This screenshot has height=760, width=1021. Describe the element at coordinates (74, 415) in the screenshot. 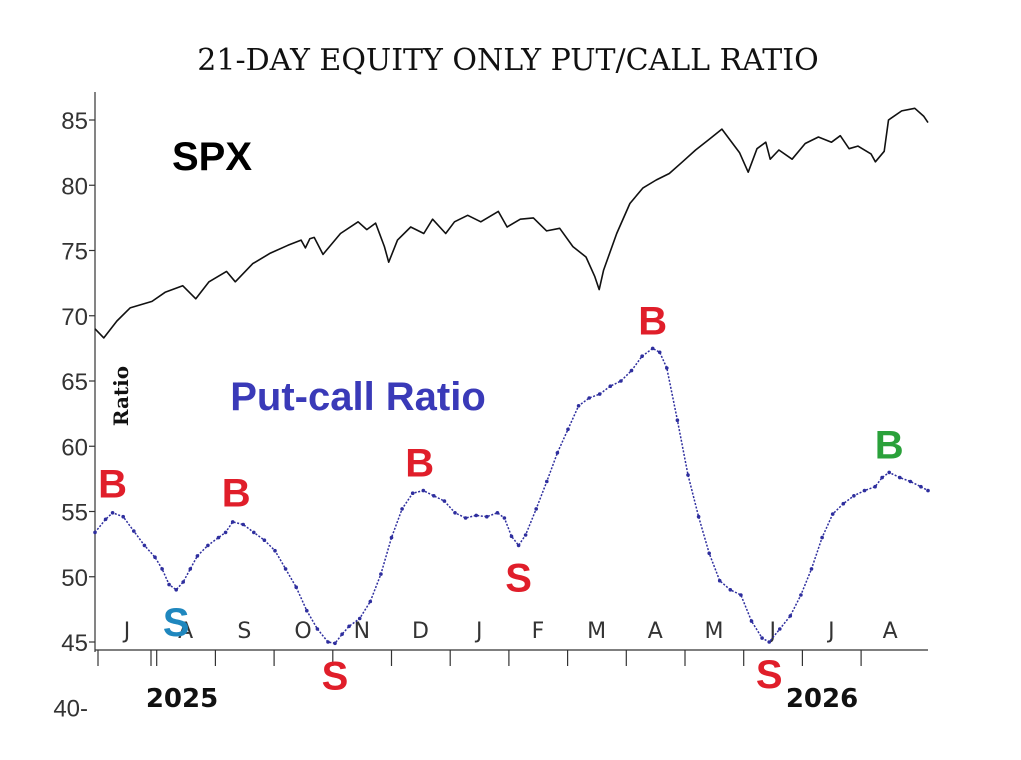

I see `y-ticks: 85 80 75 70 65 60 55 50 45 40-` at that location.